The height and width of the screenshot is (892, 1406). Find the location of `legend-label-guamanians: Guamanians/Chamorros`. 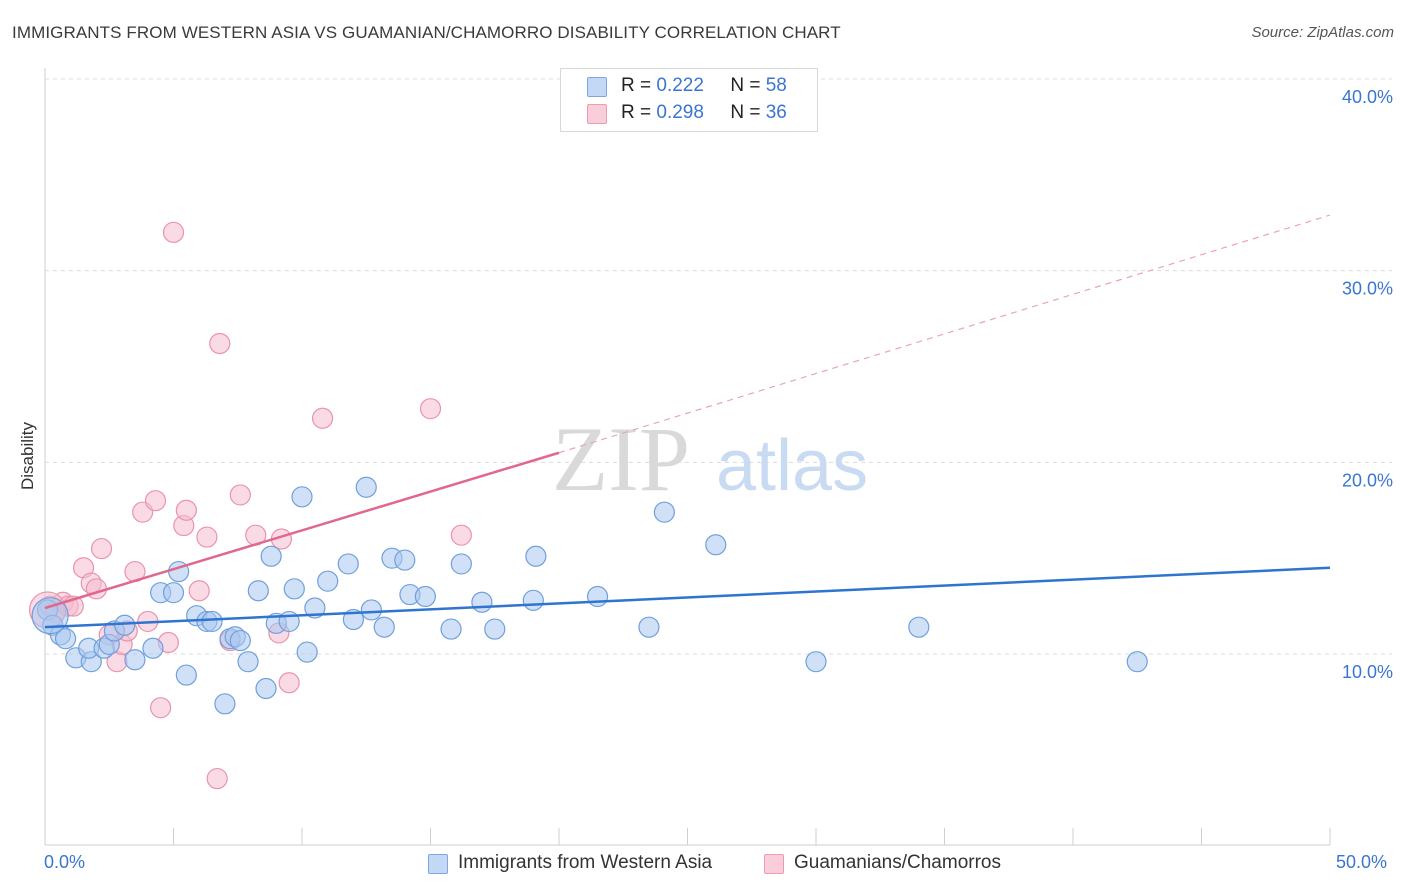

legend-label-guamanians: Guamanians/Chamorros is located at coordinates (897, 862).